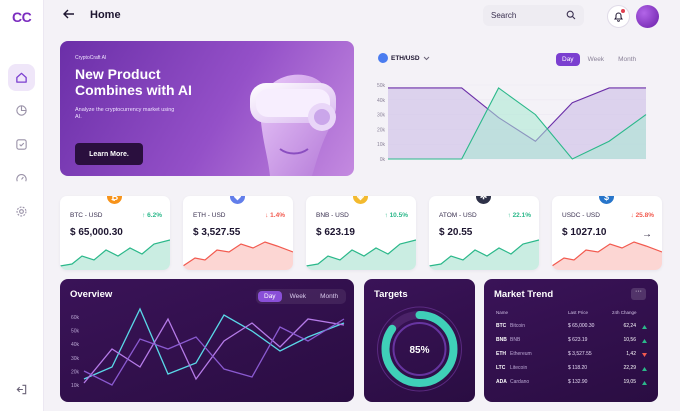 The height and width of the screenshot is (411, 680). I want to click on table-row: ETH Ethereum $ 3,527.55 1,42, so click(571, 357).